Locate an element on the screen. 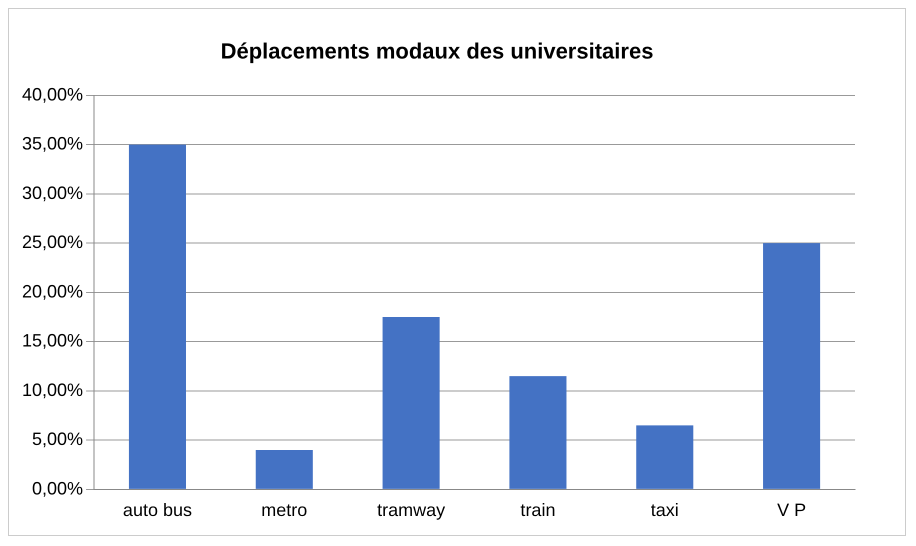 Image resolution: width=916 pixels, height=546 pixels. y-tick-label: 40,00% is located at coordinates (53, 94).